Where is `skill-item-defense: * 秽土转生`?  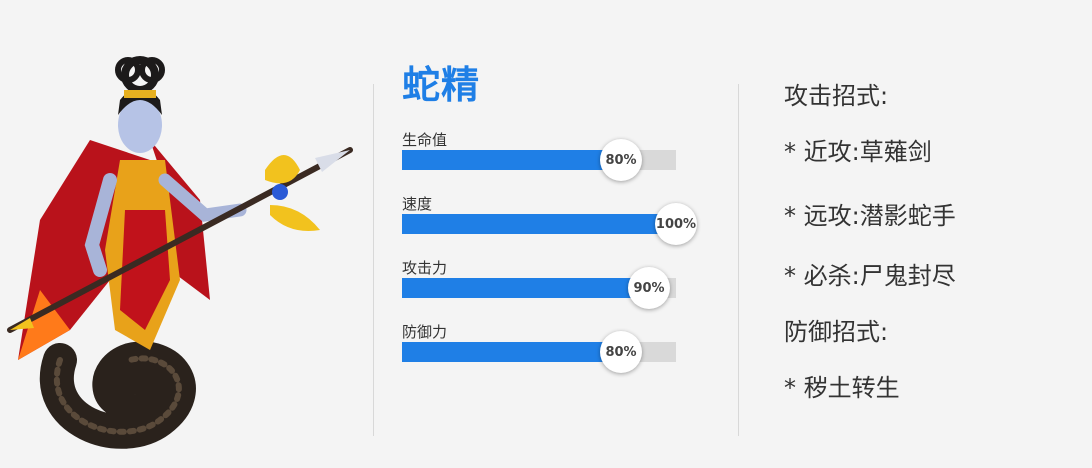
skill-item-defense: * 秽土转生 is located at coordinates (842, 388).